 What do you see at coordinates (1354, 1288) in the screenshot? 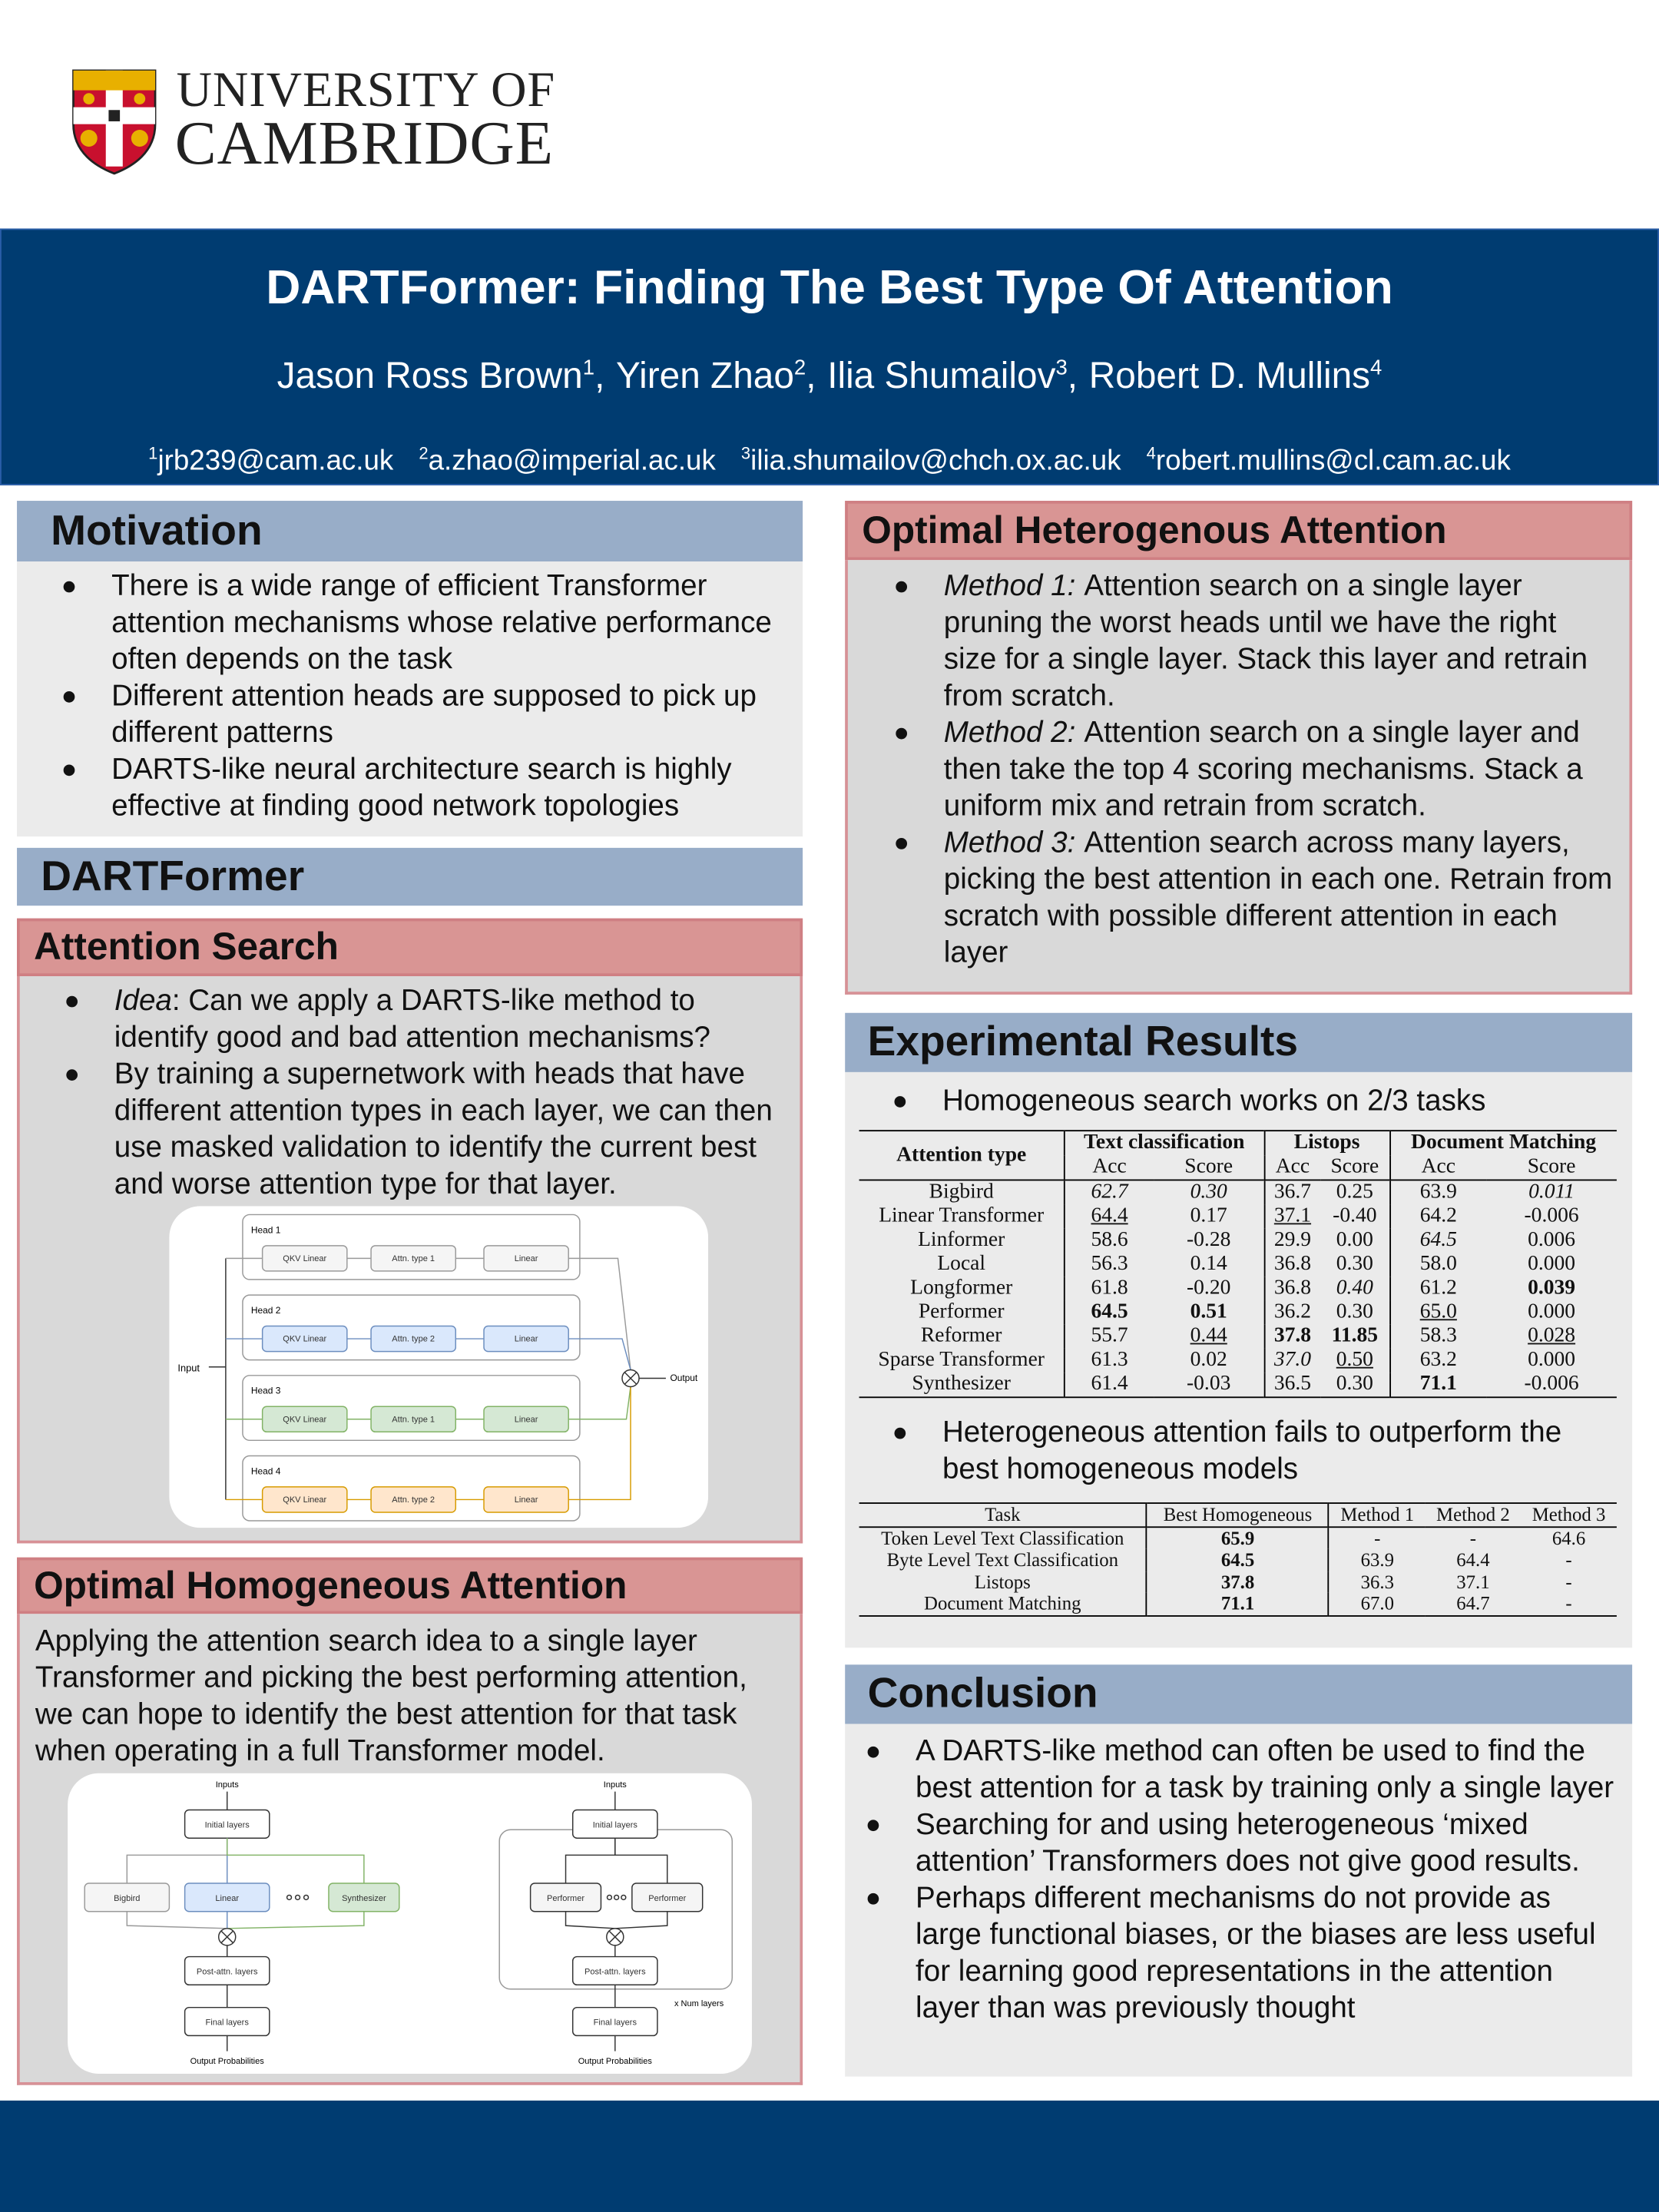
I see `table-cell: 0.40` at bounding box center [1354, 1288].